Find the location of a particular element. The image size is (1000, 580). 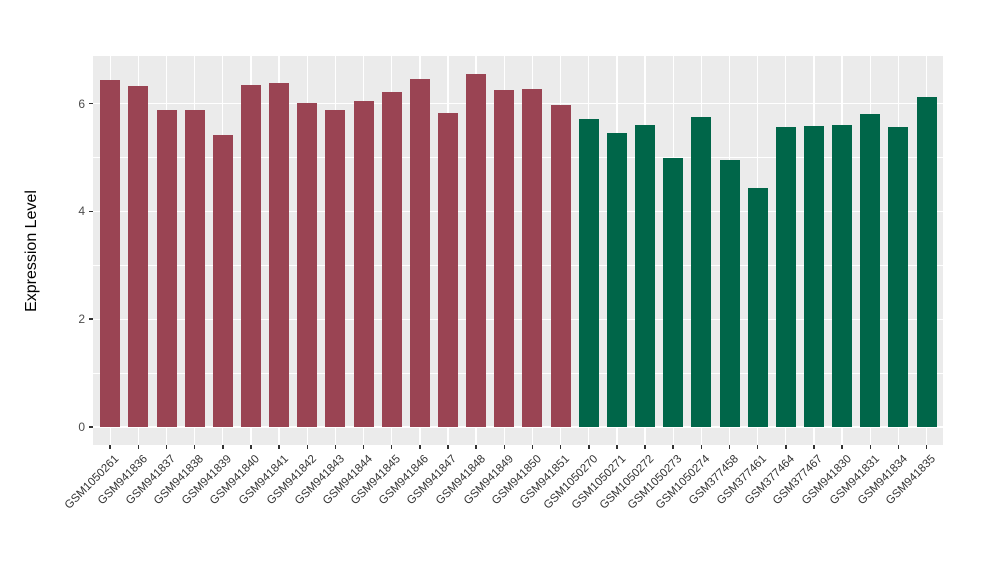

bar-GSM941843 is located at coordinates (335, 268).